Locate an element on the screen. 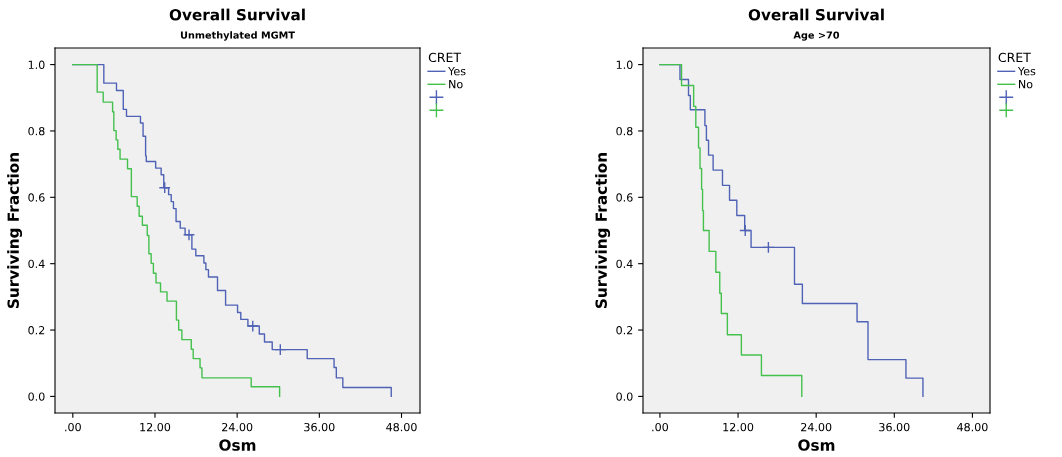  chart-subtitle: Unmethylated MGMT is located at coordinates (237, 36).